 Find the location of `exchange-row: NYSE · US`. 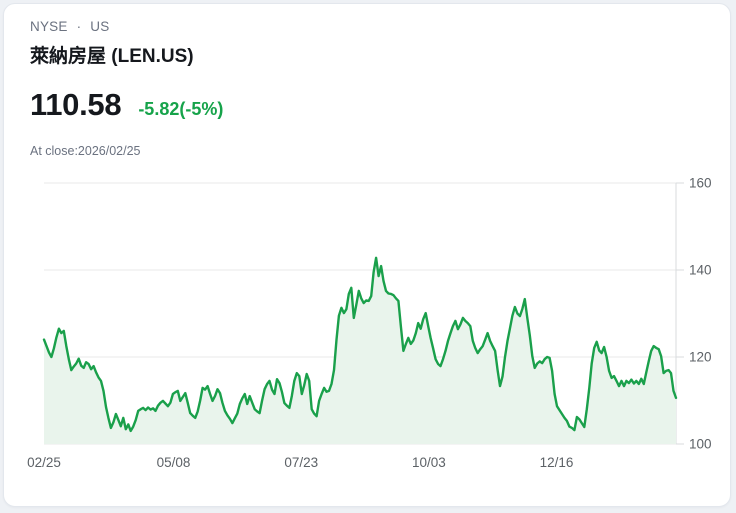

exchange-row: NYSE · US is located at coordinates (112, 26).